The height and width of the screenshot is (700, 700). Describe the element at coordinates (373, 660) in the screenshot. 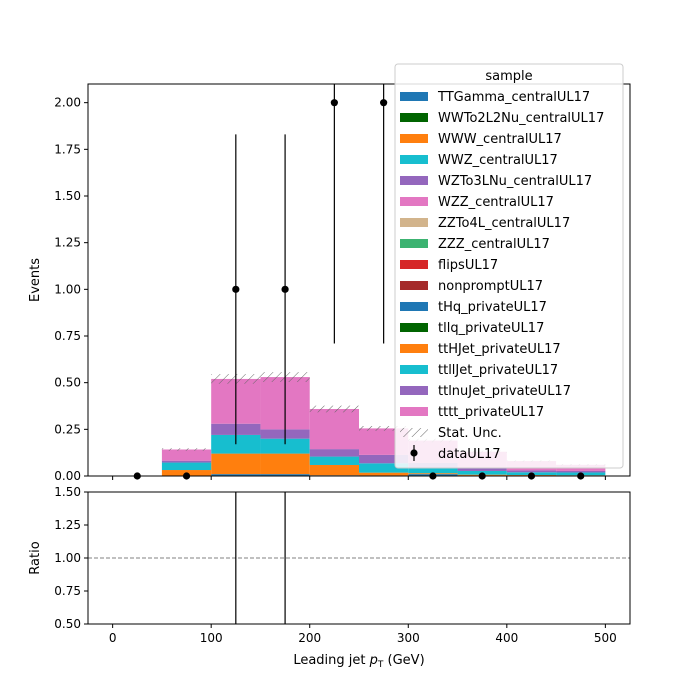

I see `x-axis-label-p: p` at that location.